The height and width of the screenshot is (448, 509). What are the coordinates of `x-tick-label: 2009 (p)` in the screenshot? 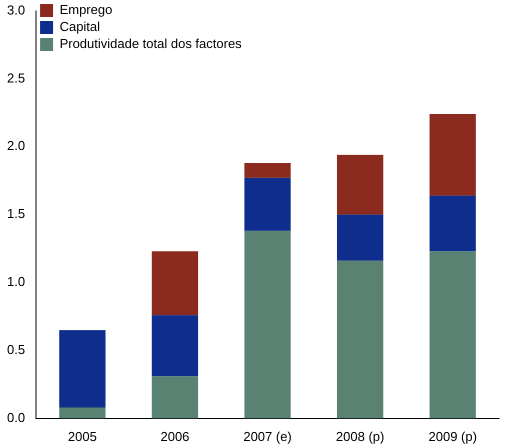 It's located at (452, 436).